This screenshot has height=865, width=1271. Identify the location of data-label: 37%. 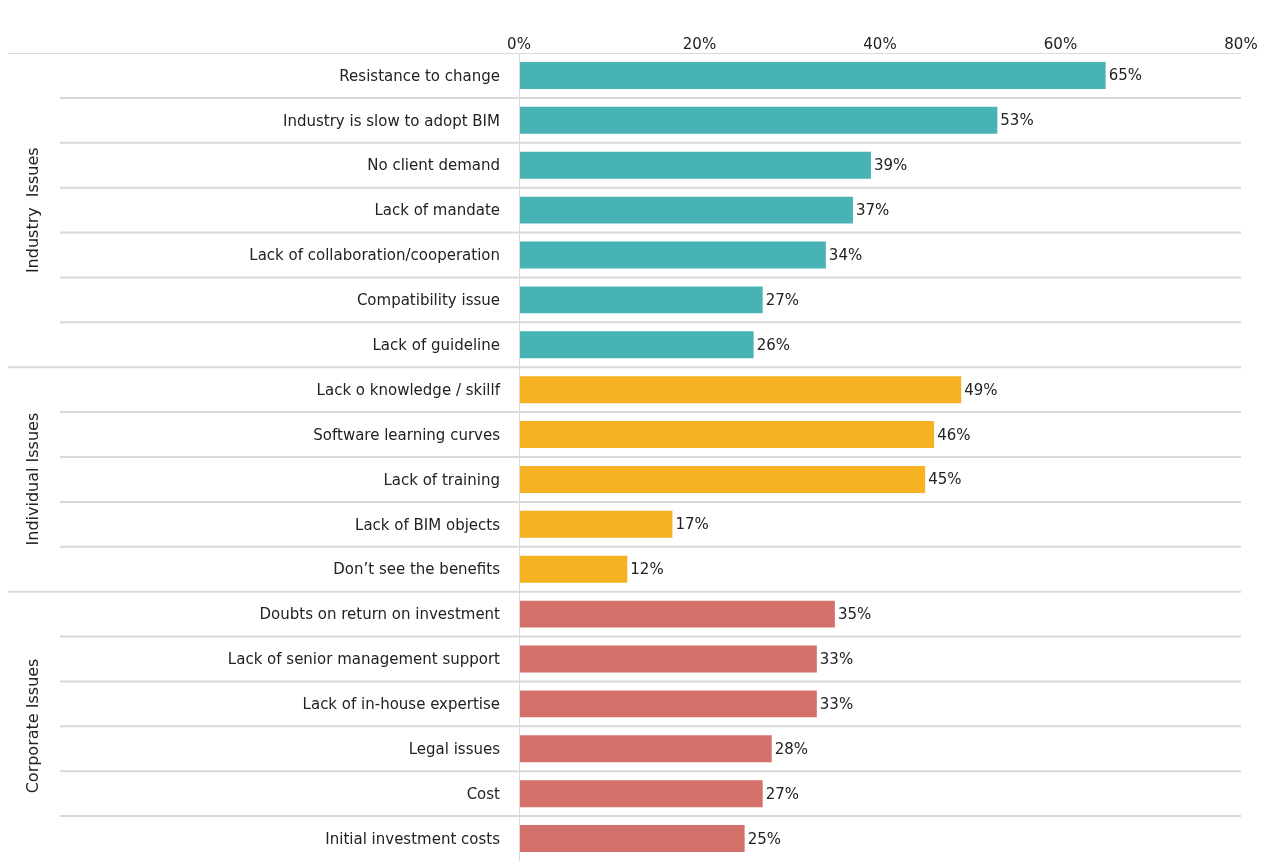
(872, 210).